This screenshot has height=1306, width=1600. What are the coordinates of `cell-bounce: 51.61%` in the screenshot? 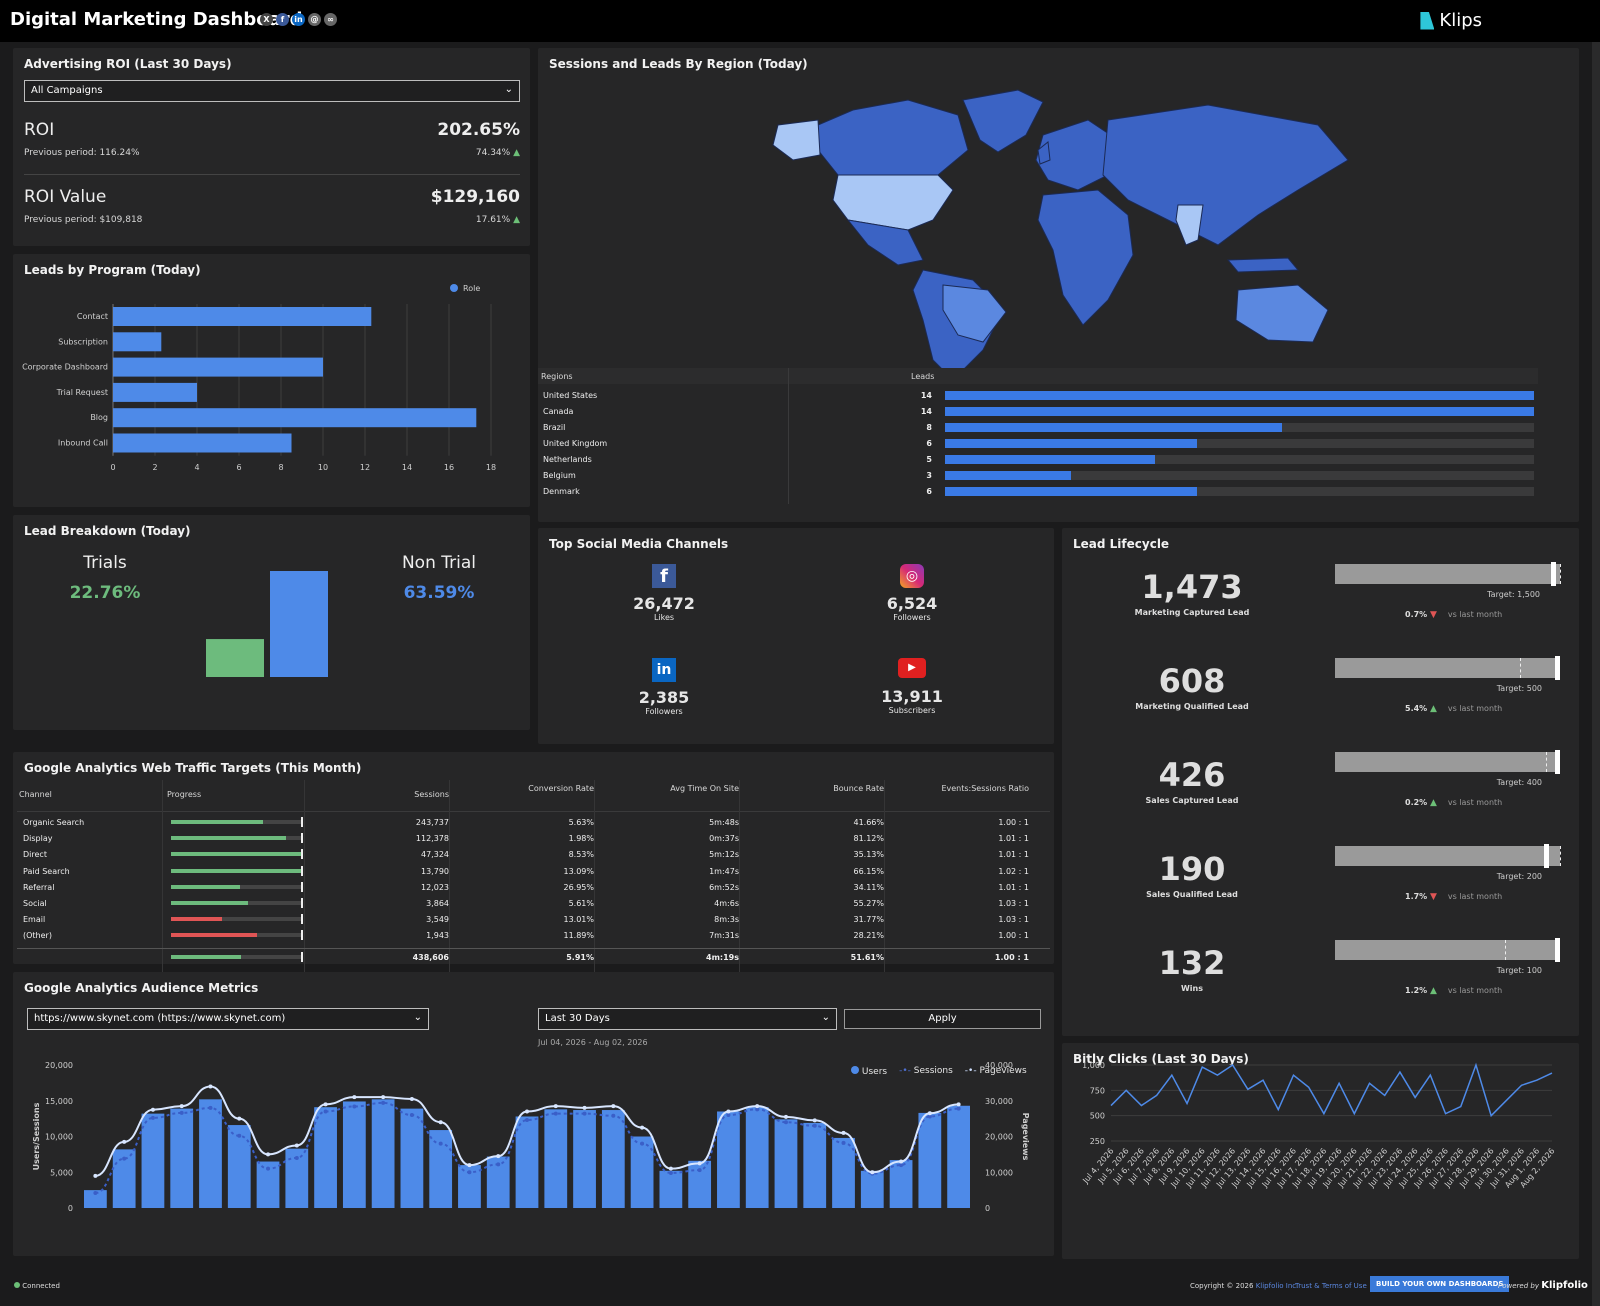 It's located at (867, 957).